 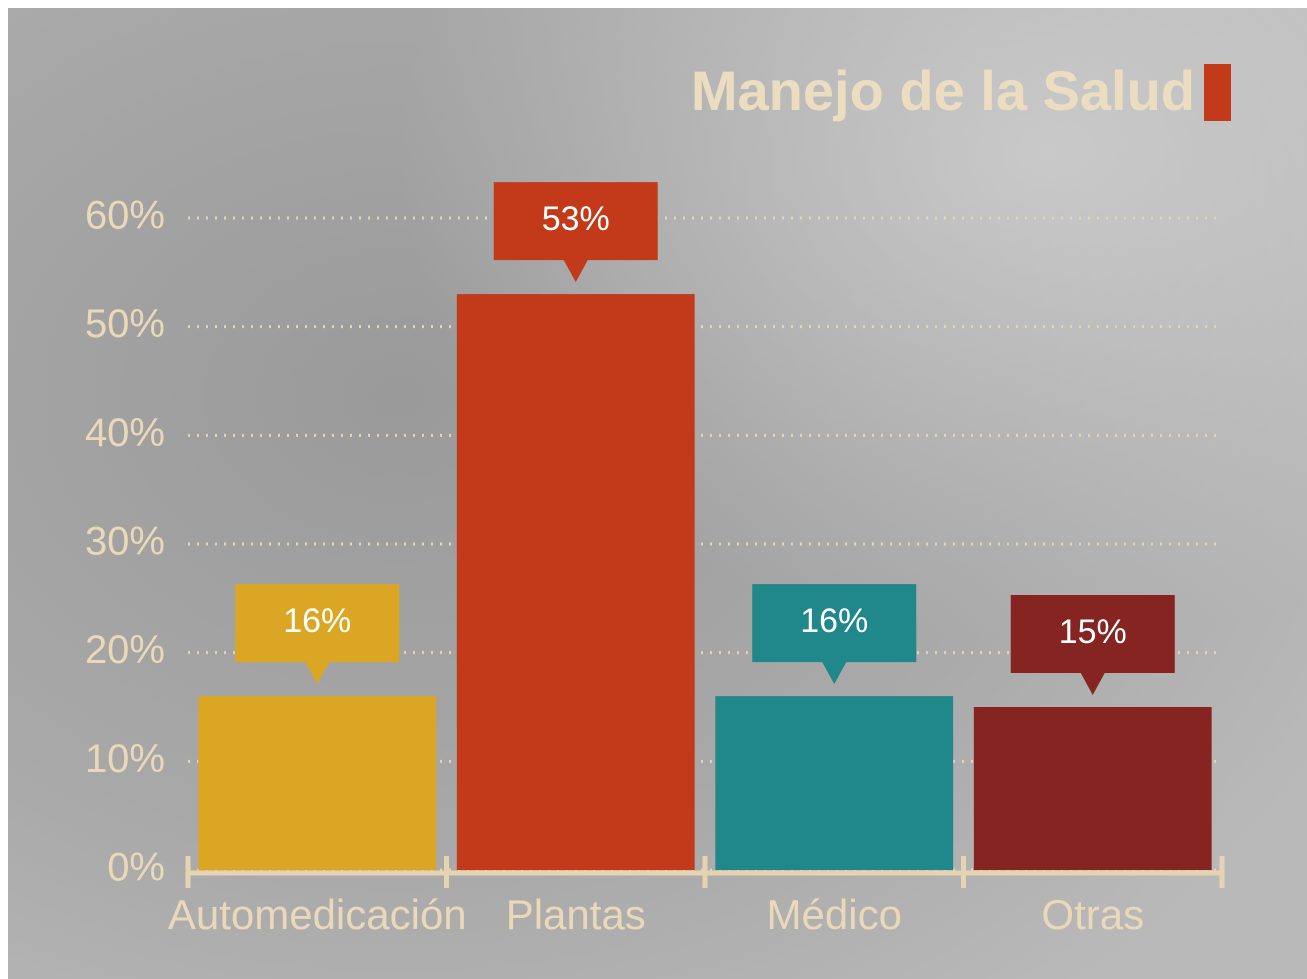 I want to click on chart-title: Manejo de la Salud, so click(x=943, y=90).